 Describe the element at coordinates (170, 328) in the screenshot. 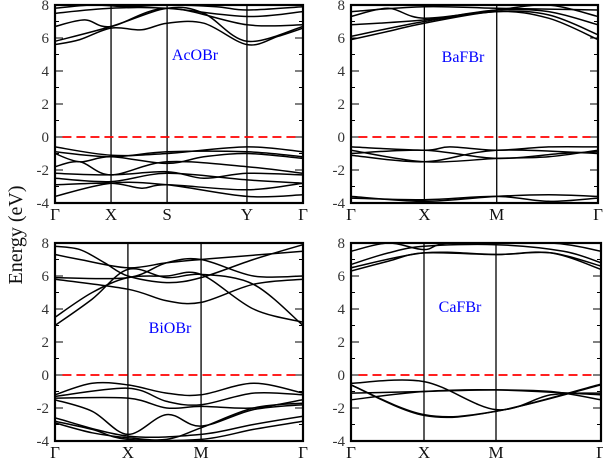

I see `material-label: BiOBr` at that location.